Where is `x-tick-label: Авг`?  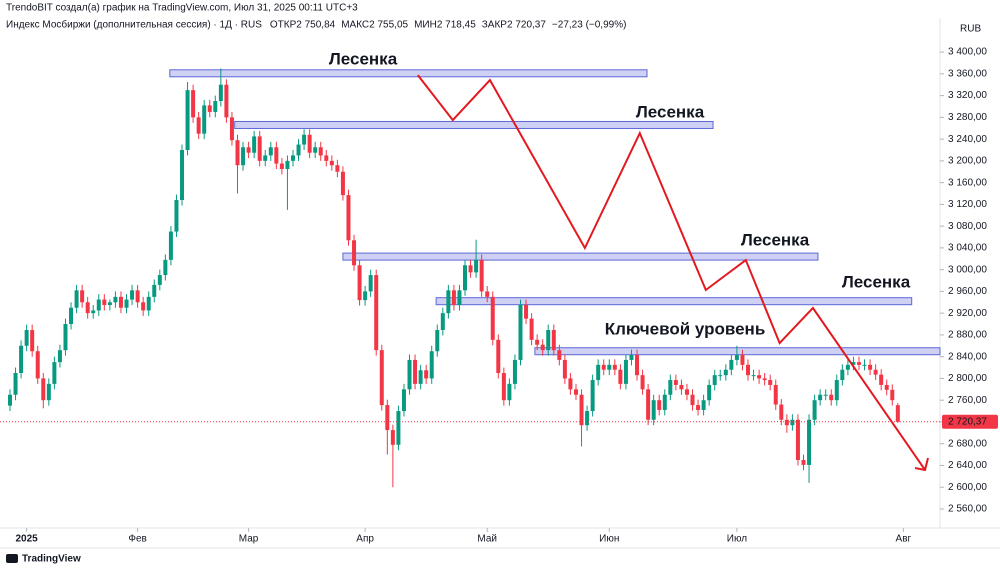 x-tick-label: Авг is located at coordinates (904, 539).